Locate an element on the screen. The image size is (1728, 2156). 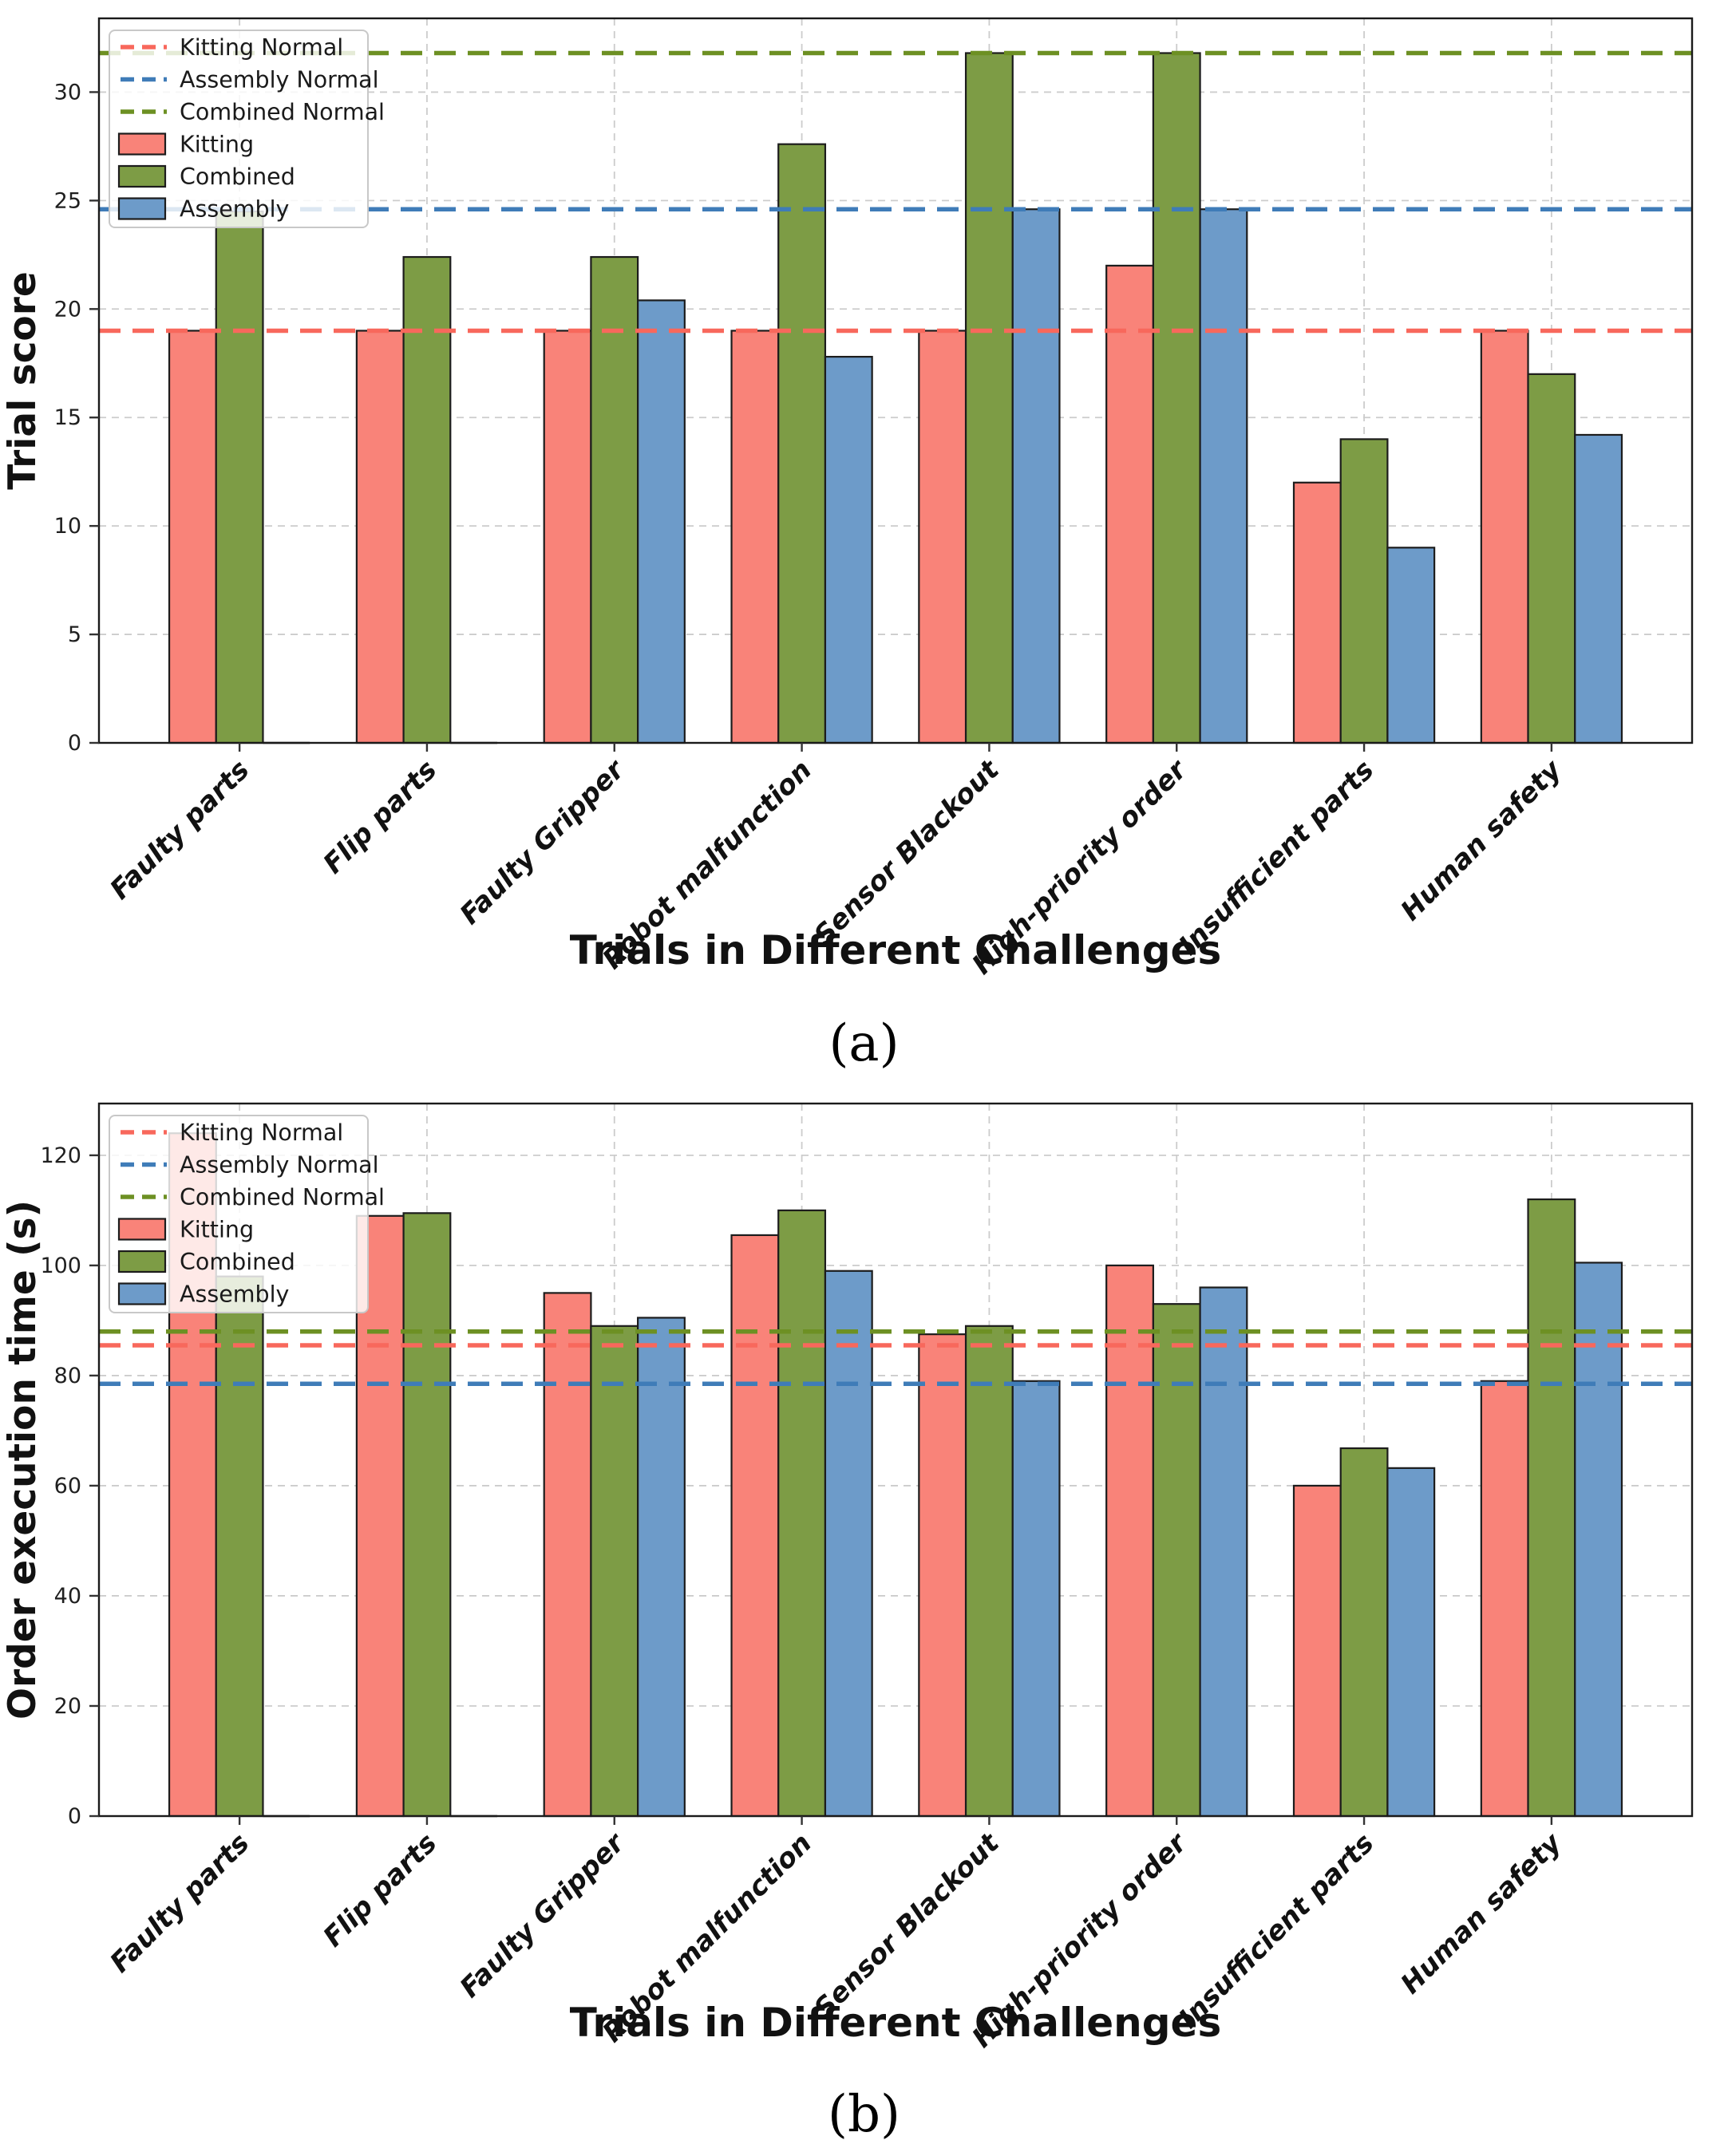
y-tick-label: 15 is located at coordinates (67, 417).